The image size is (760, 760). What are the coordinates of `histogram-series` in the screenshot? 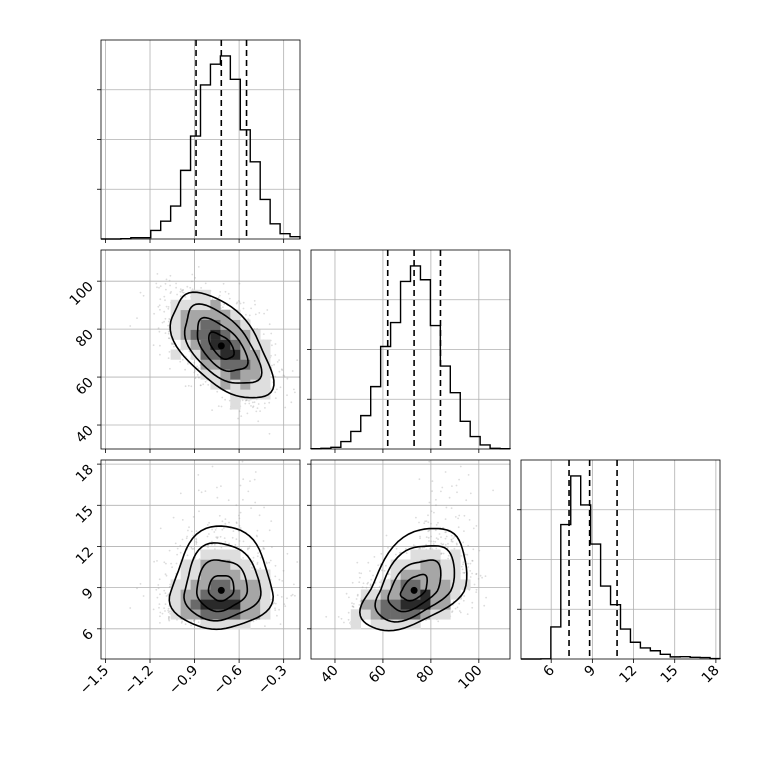 It's located at (621, 567).